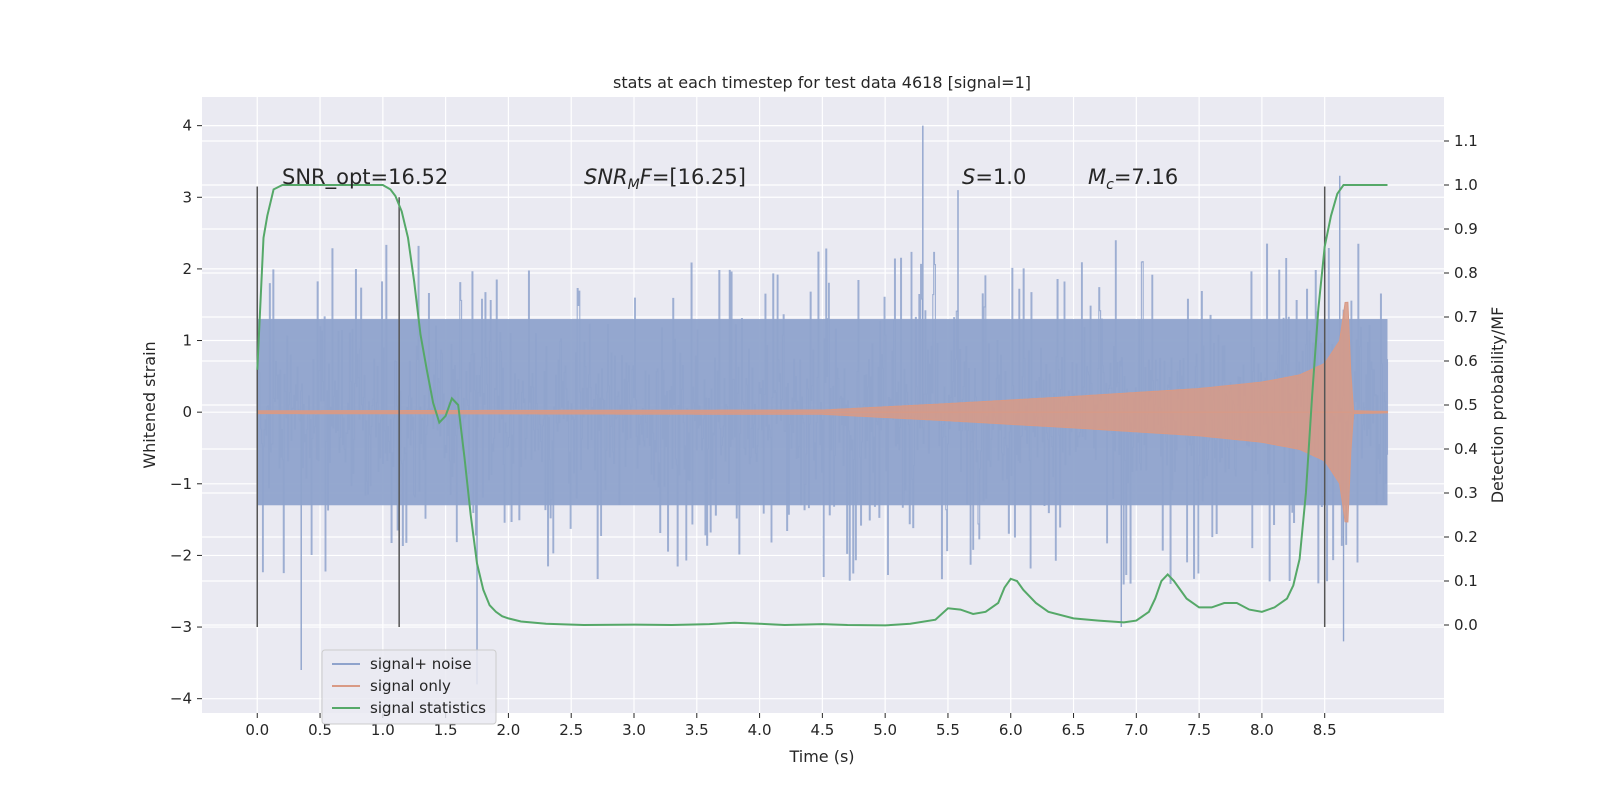 The height and width of the screenshot is (800, 1600). What do you see at coordinates (1461, 383) in the screenshot?
I see `right-y-axis-ticks: 0.0 0.1 0.2 0.3 0.4 0.5 0.6 0.7 0.8 0.9 1.0 1.1` at bounding box center [1461, 383].